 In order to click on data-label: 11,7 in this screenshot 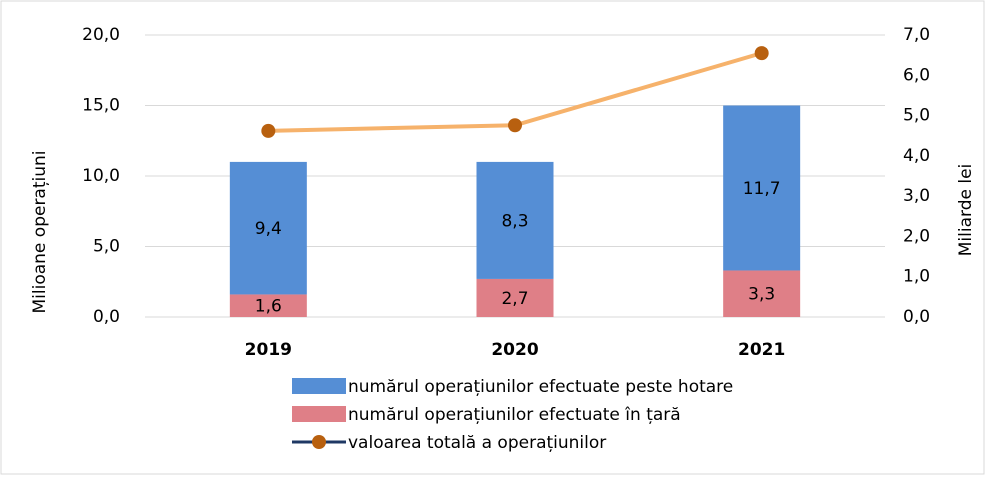, I will do `click(762, 189)`.